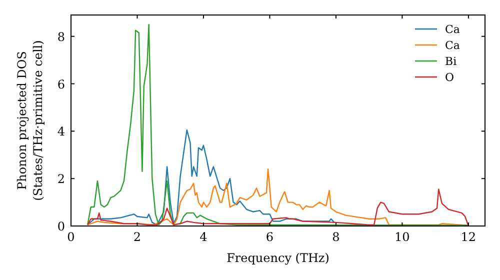 The height and width of the screenshot is (280, 500). I want to click on legend-label: Bi, so click(451, 61).